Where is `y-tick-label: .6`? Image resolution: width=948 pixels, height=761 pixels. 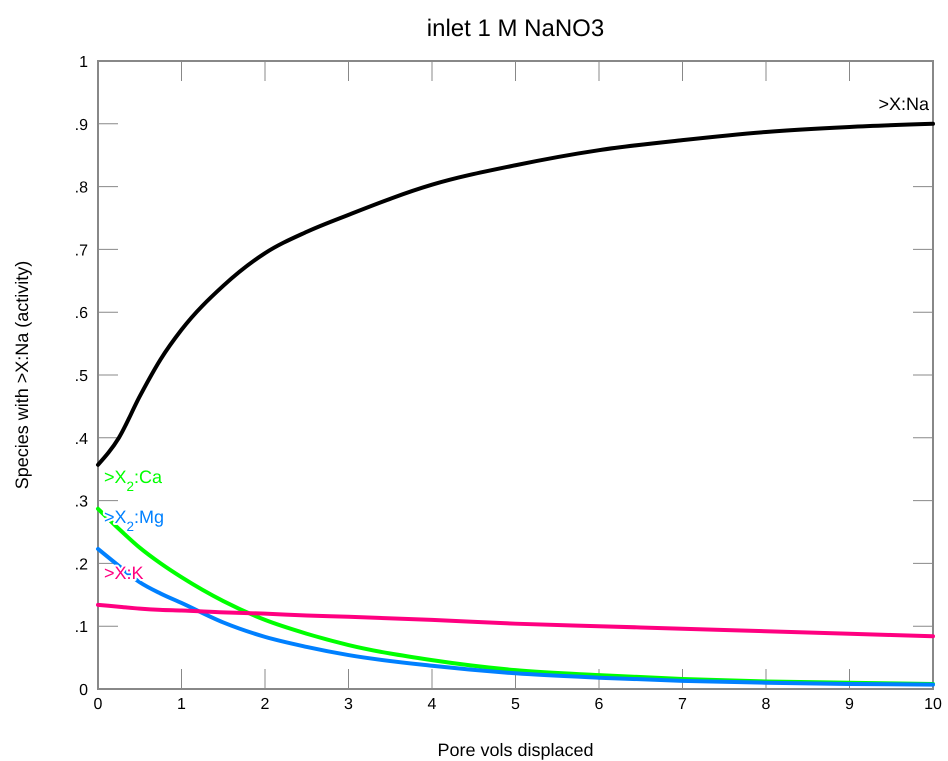 y-tick-label: .6 is located at coordinates (81, 313).